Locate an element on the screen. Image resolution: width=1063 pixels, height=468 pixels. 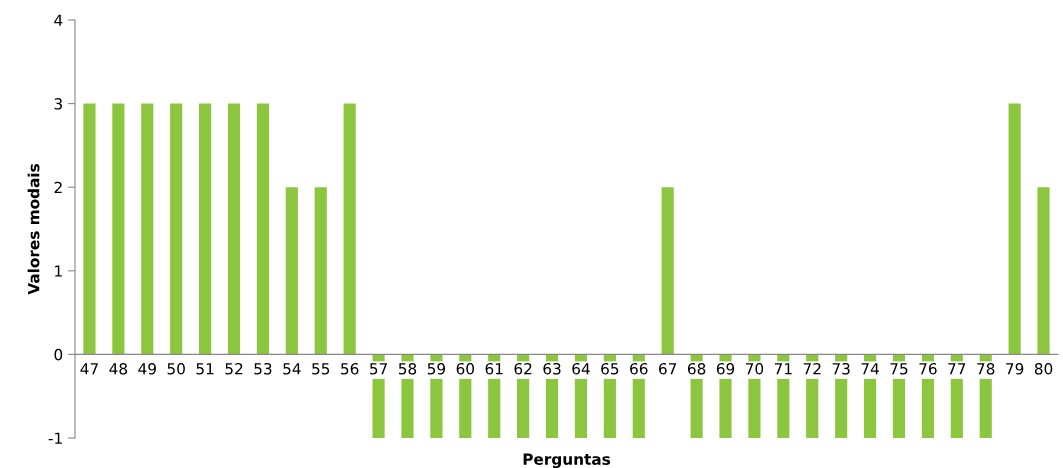
y-axis-title: Valores modais is located at coordinates (33, 229).